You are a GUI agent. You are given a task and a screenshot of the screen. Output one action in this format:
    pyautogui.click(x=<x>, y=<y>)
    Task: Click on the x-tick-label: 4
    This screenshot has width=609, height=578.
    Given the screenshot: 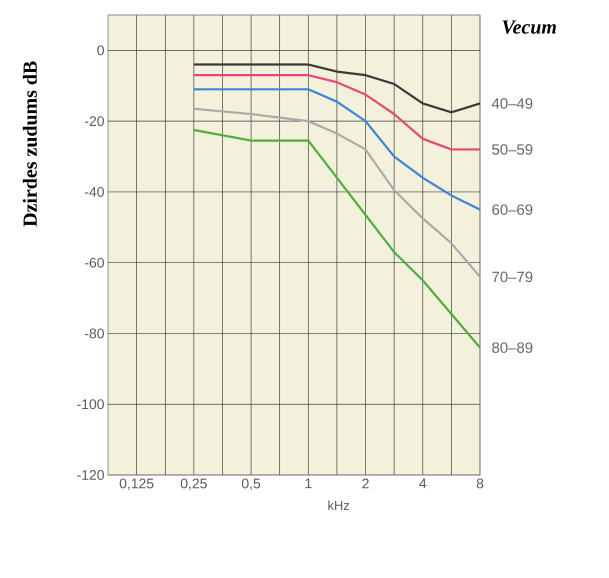 What is the action you would take?
    pyautogui.click(x=422, y=483)
    